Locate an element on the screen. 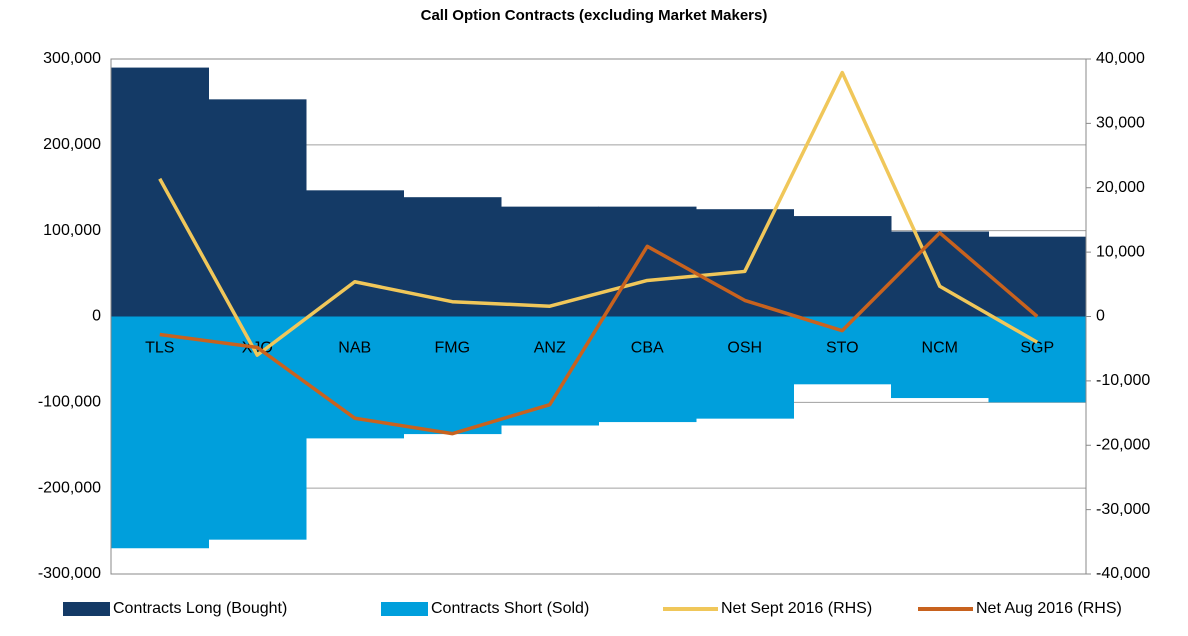 The width and height of the screenshot is (1188, 636). x-tick-label: NAB is located at coordinates (354, 348).